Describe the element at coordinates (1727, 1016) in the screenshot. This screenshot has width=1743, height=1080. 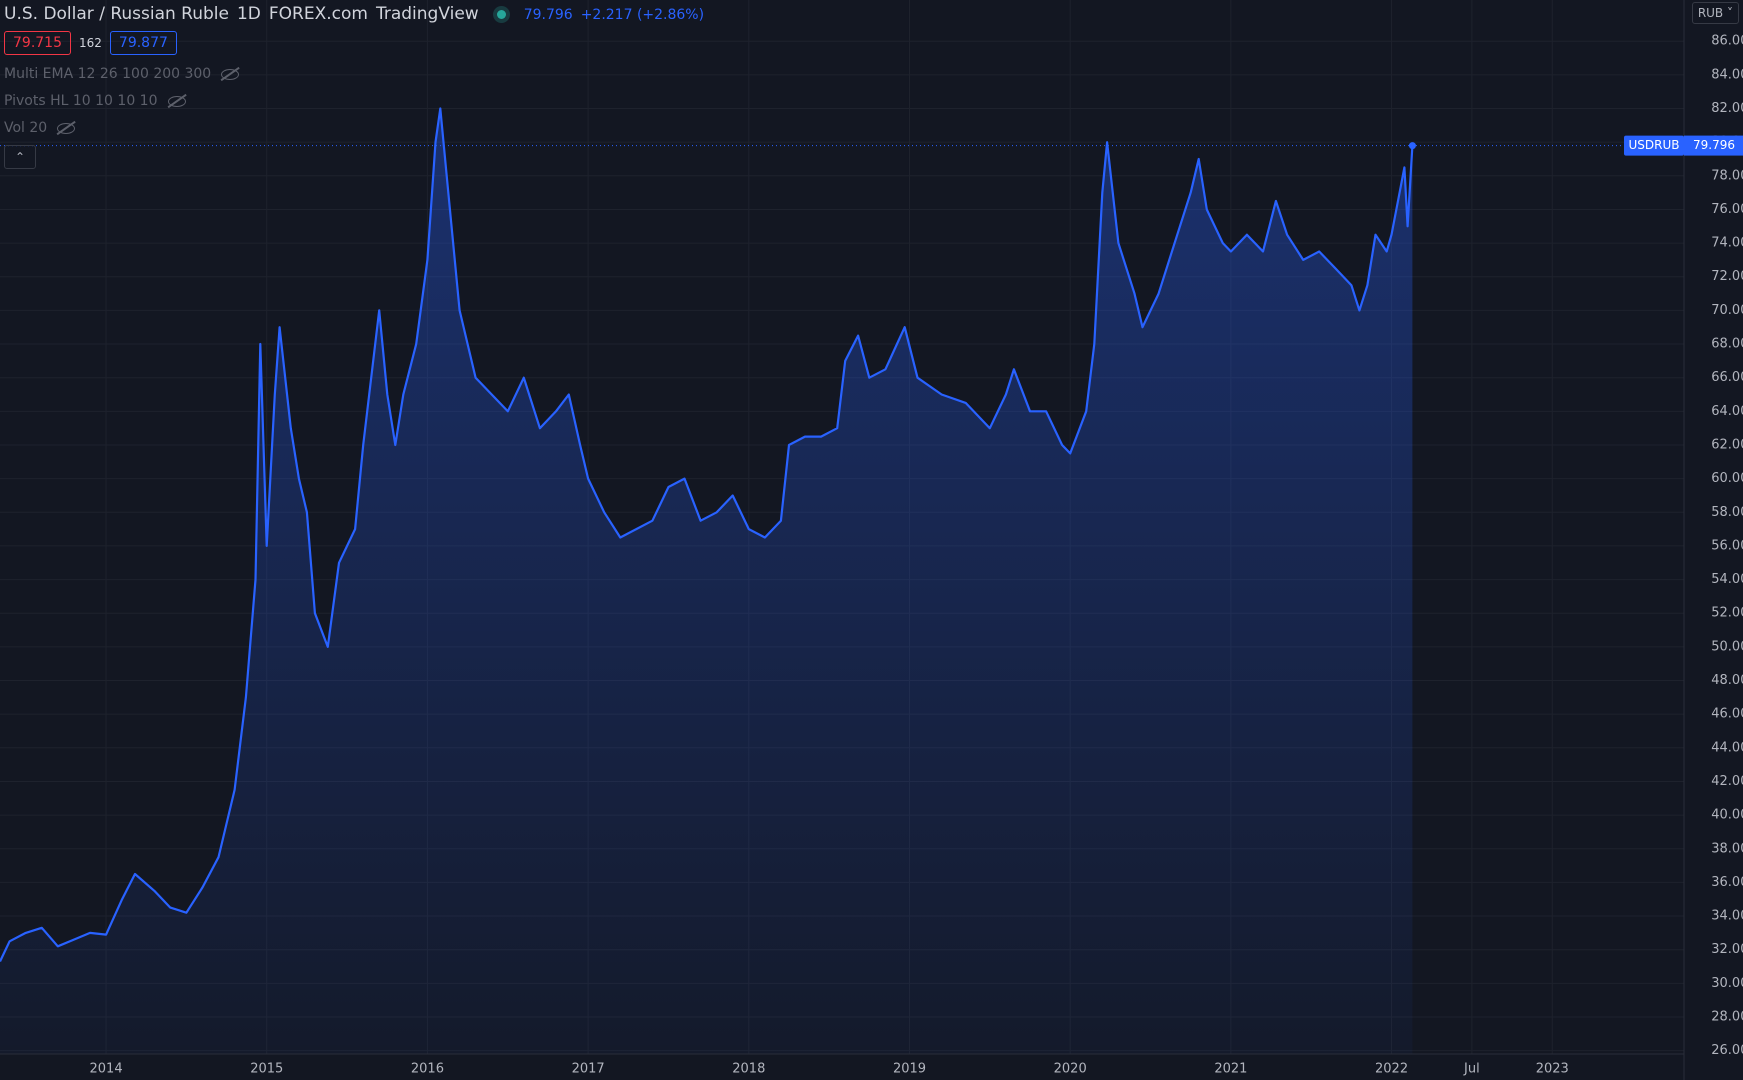
I see `y-tick-label: 28.000` at that location.